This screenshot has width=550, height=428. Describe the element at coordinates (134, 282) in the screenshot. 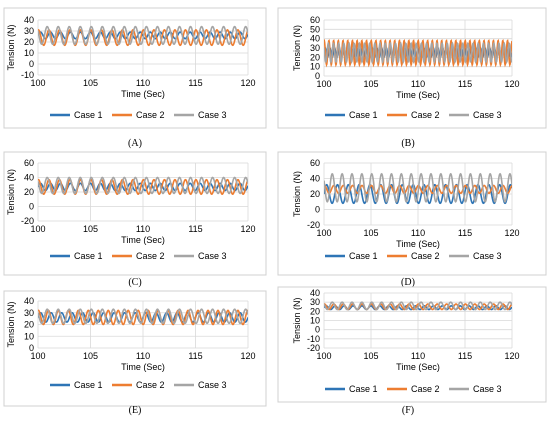

I see `panel-c-label: (C)` at that location.